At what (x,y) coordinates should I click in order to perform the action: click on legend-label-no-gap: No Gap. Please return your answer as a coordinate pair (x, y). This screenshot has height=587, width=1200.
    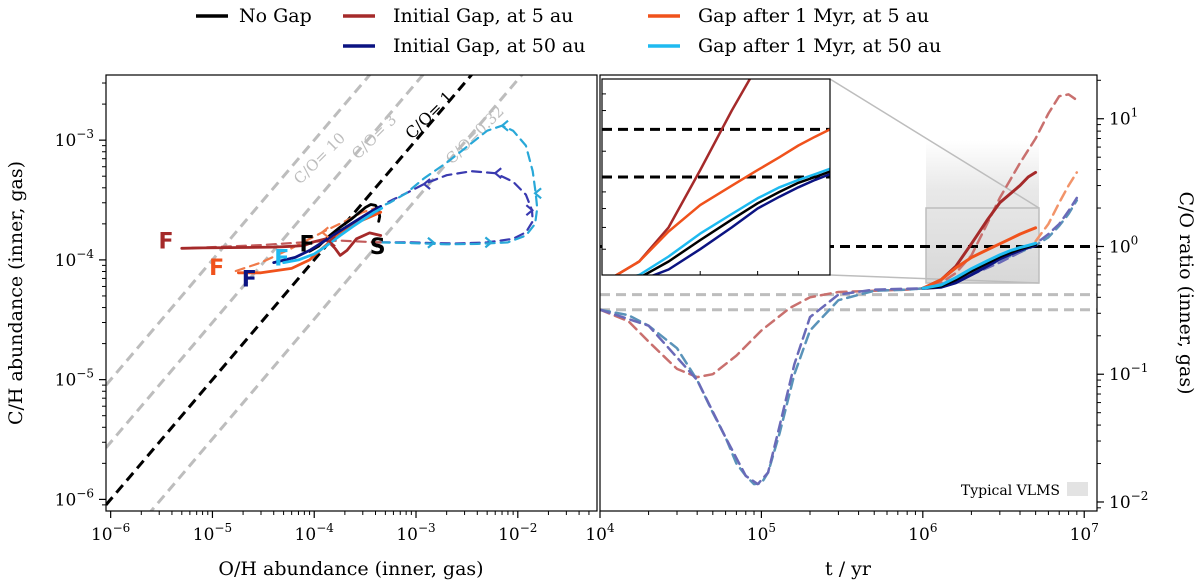
    Looking at the image, I should click on (275, 16).